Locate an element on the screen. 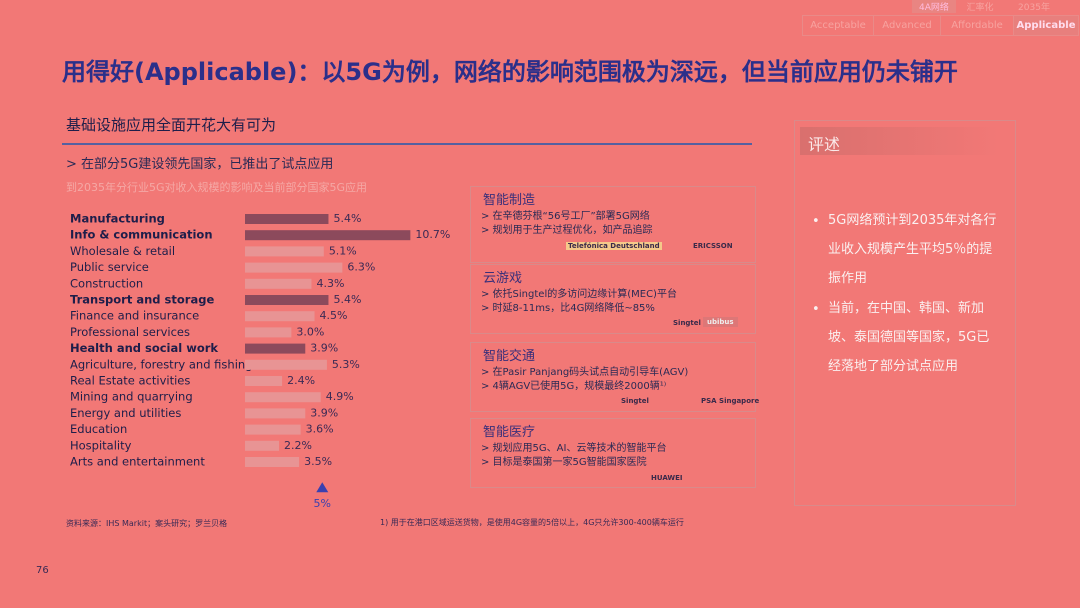  comment-bullet: 当前，在中国、韩国、新加坡、泰国德国等国家，5G已经落地了部分试点应用 is located at coordinates (909, 337).